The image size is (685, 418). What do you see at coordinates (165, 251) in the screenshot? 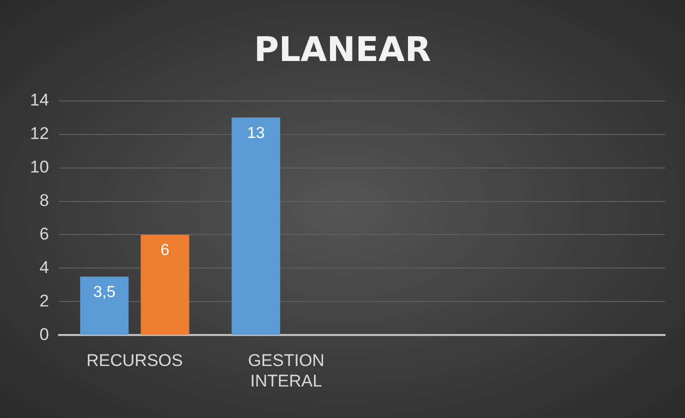
I see `data-label: 6` at bounding box center [165, 251].